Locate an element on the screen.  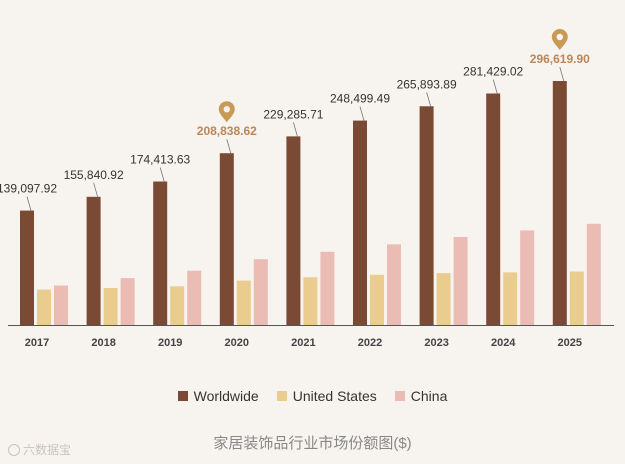
legend-swatch-worldwide is located at coordinates (182, 396).